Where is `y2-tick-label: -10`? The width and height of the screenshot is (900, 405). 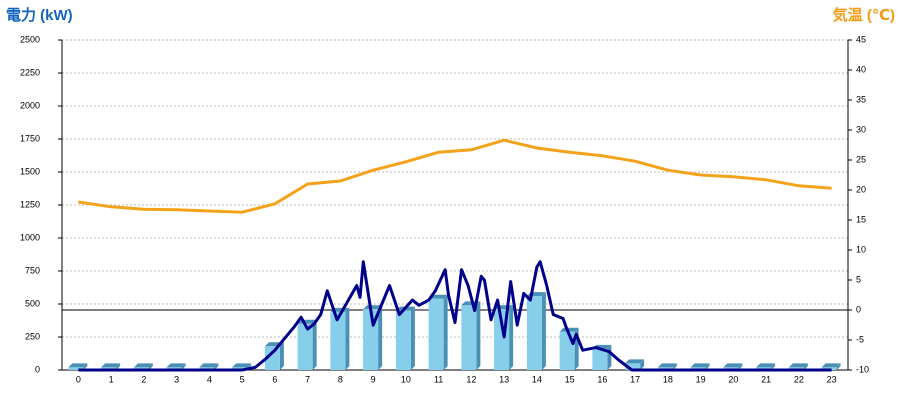 y2-tick-label: -10 is located at coordinates (862, 369).